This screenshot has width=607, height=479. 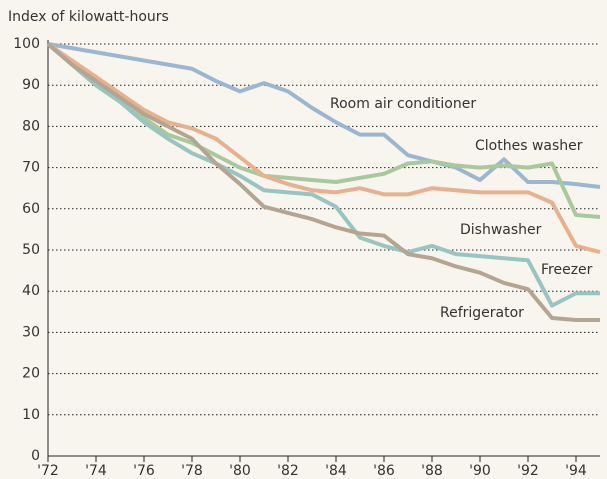 I want to click on x-tick-label: '78, so click(x=192, y=471).